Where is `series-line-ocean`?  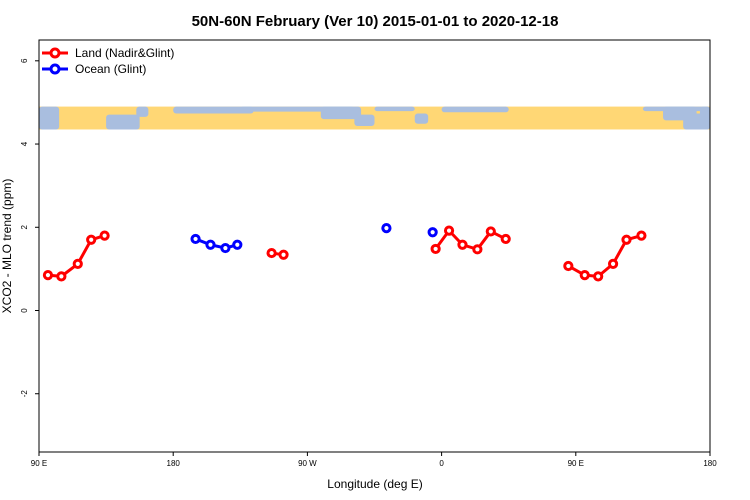 series-line-ocean is located at coordinates (216, 243).